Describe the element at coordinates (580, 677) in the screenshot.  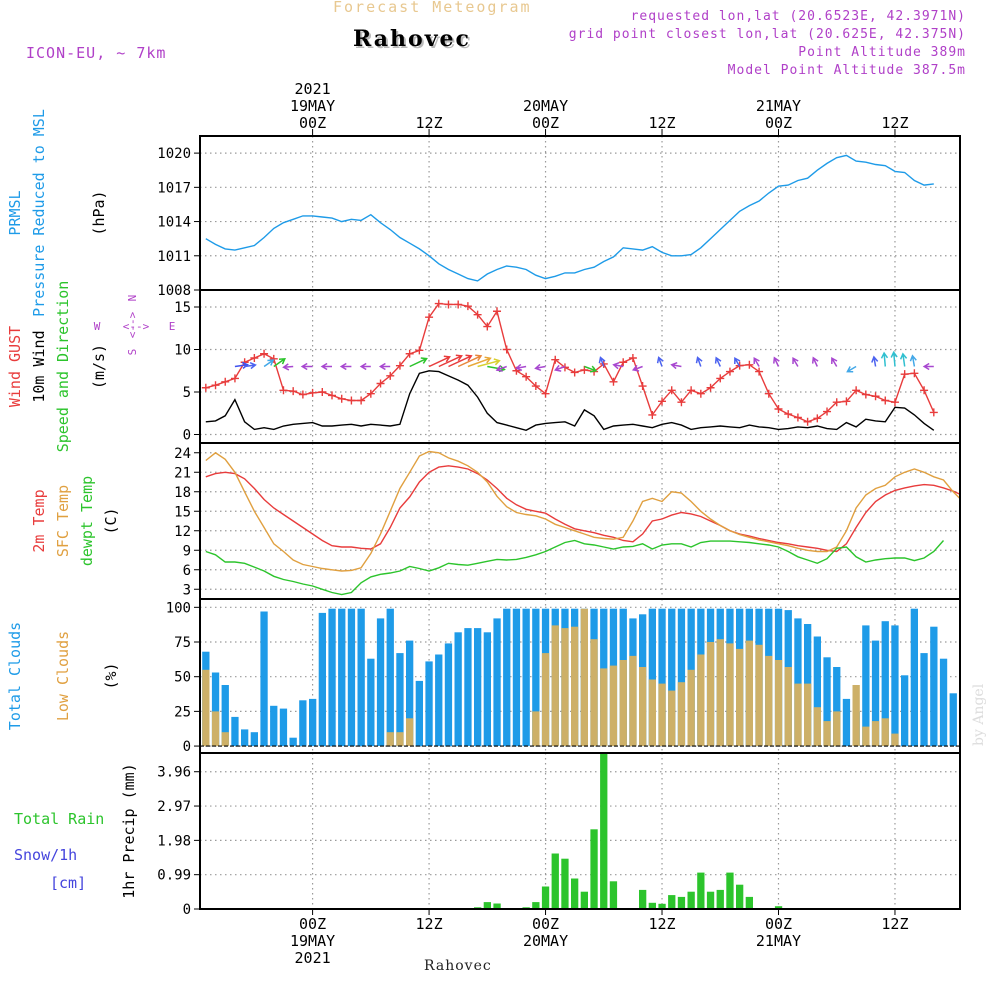
I see `plot-clouds` at that location.